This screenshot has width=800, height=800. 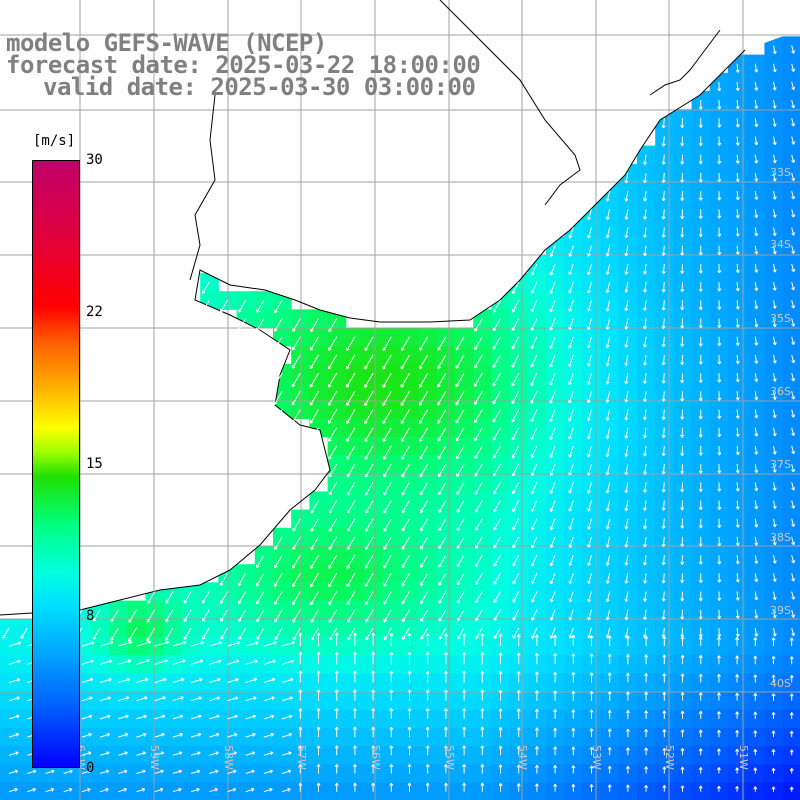 I want to click on colorbar-tick-22: 22, so click(x=94, y=312).